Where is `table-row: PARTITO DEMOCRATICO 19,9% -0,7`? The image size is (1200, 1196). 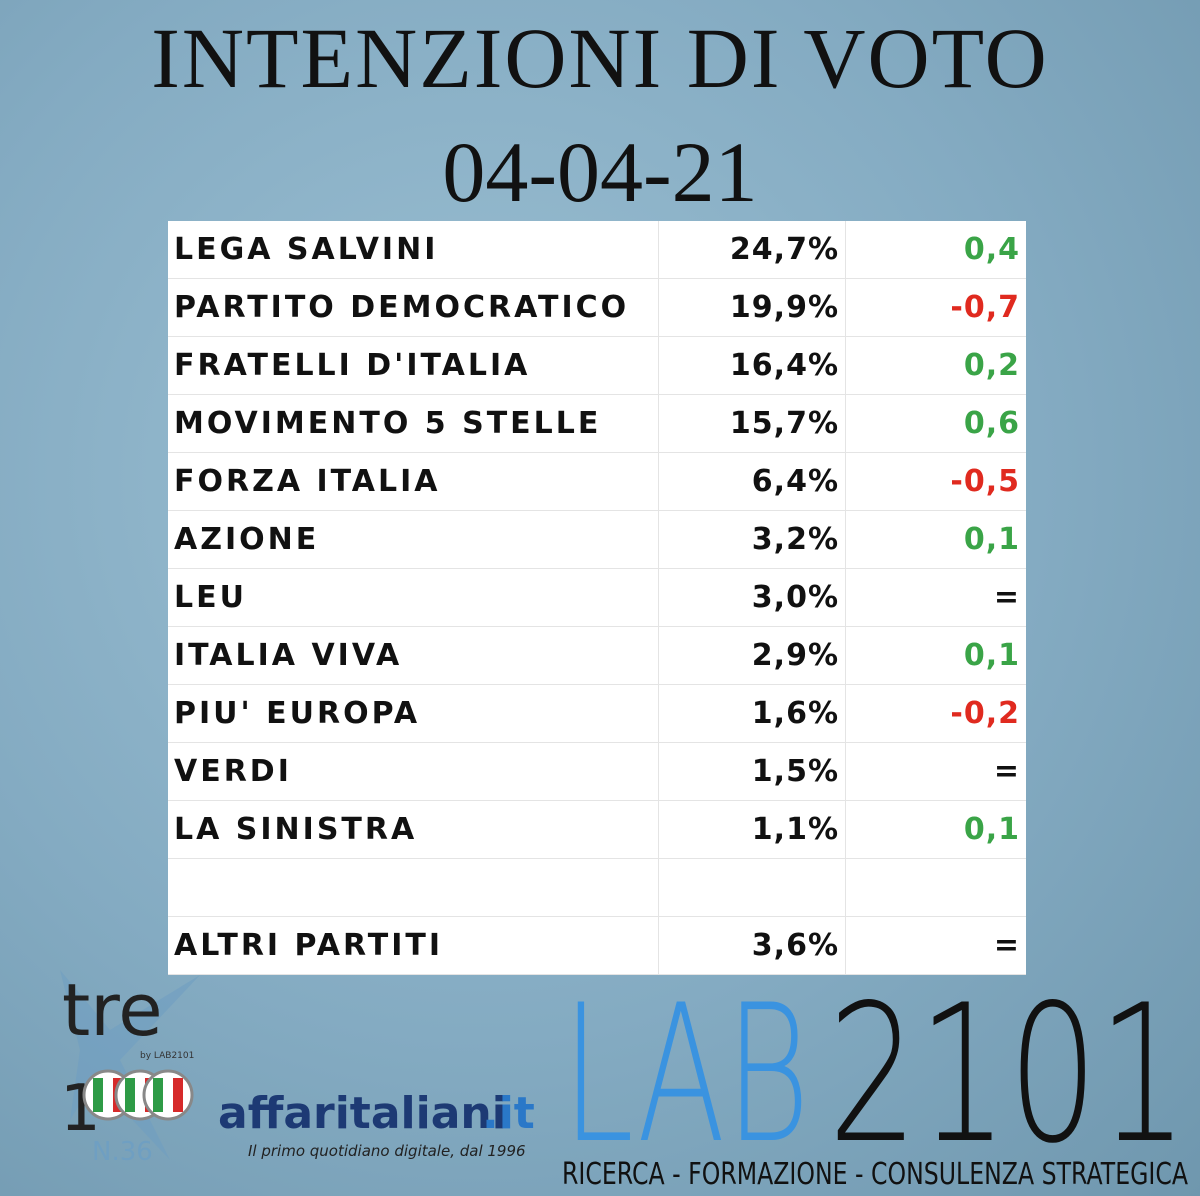 table-row: PARTITO DEMOCRATICO 19,9% -0,7 is located at coordinates (597, 307).